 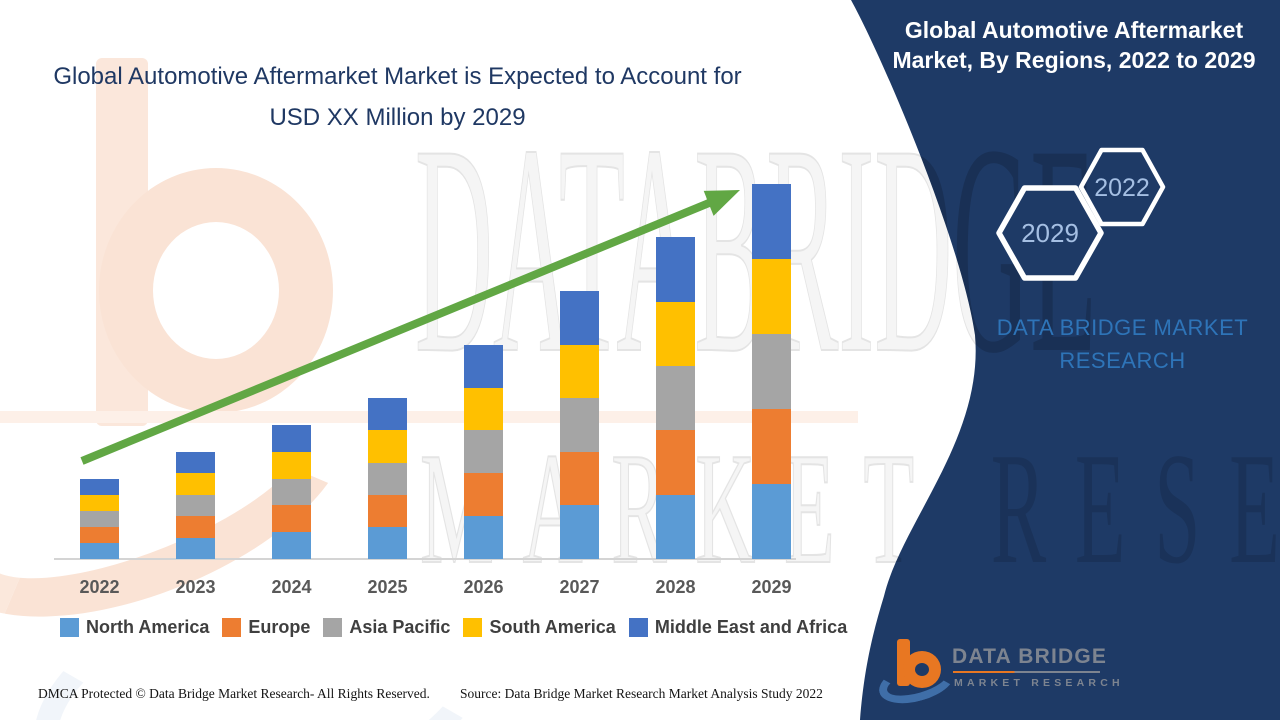 I want to click on legend-item-middle-east-and-africa: Middle East and Africa, so click(x=738, y=627).